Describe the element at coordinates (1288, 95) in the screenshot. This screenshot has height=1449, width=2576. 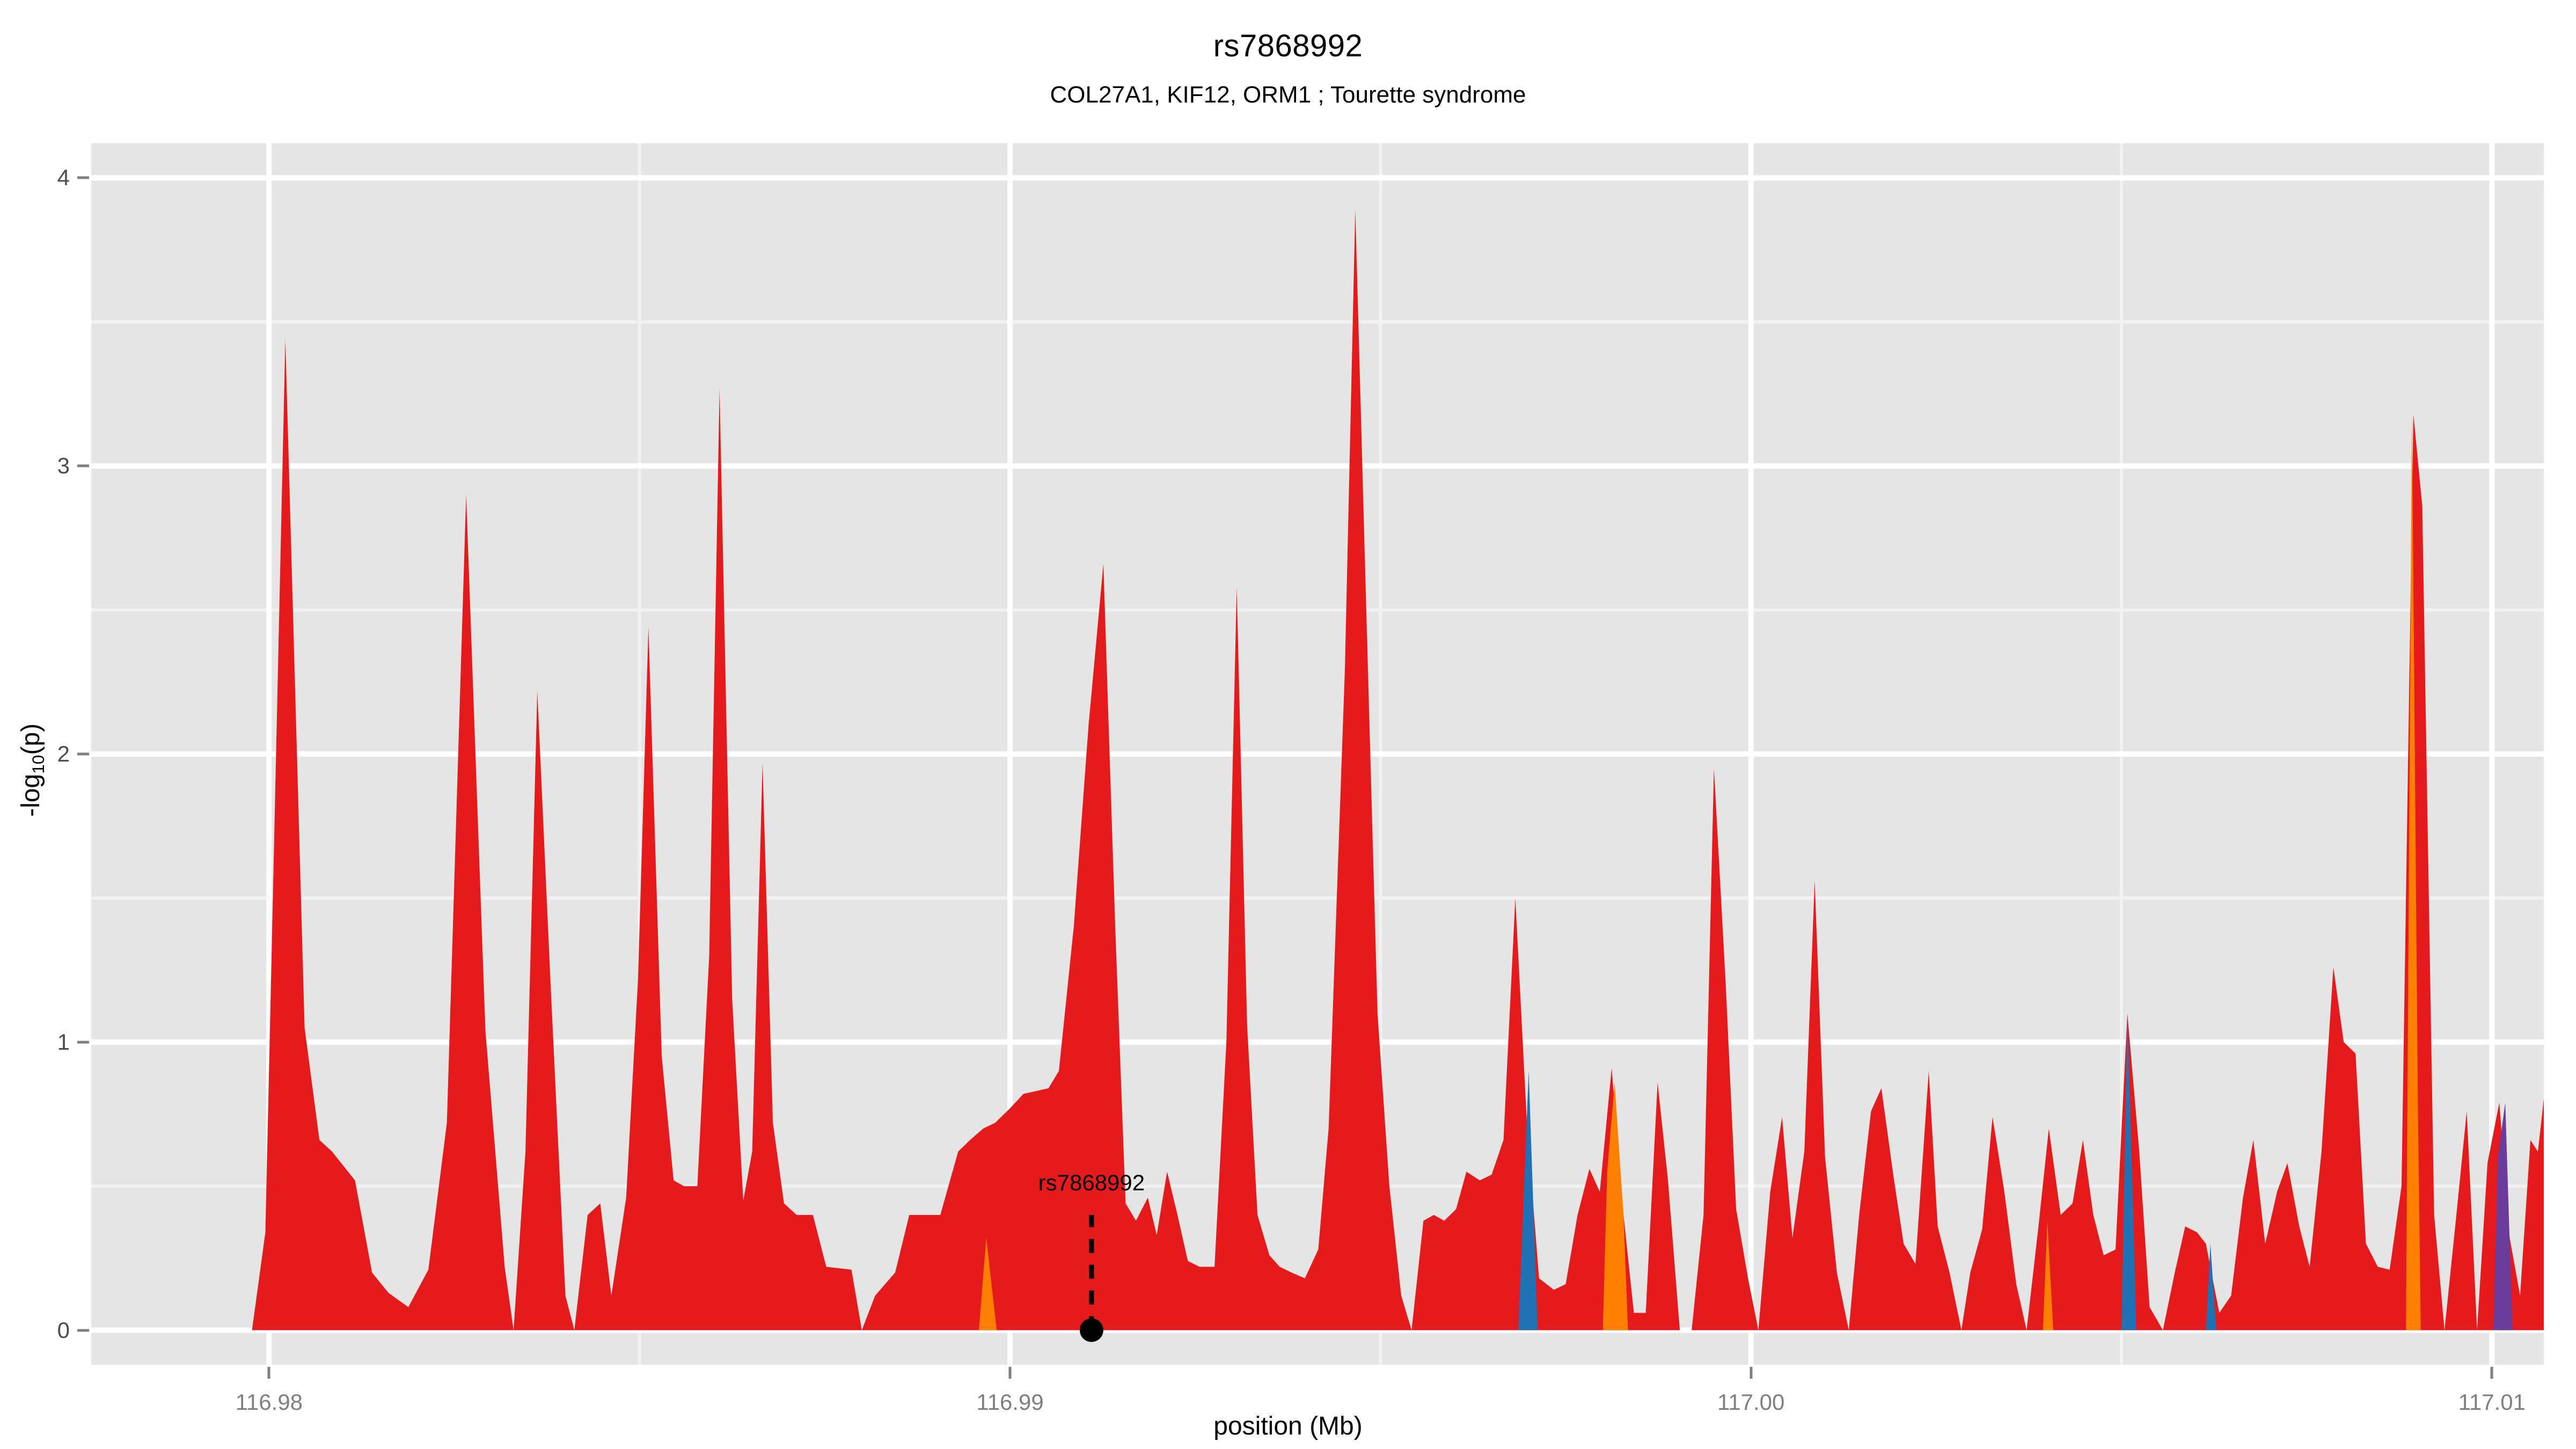
I see `page-subtitle: COL27A1, KIF12, ORM1 ; Tourette syndrome` at that location.